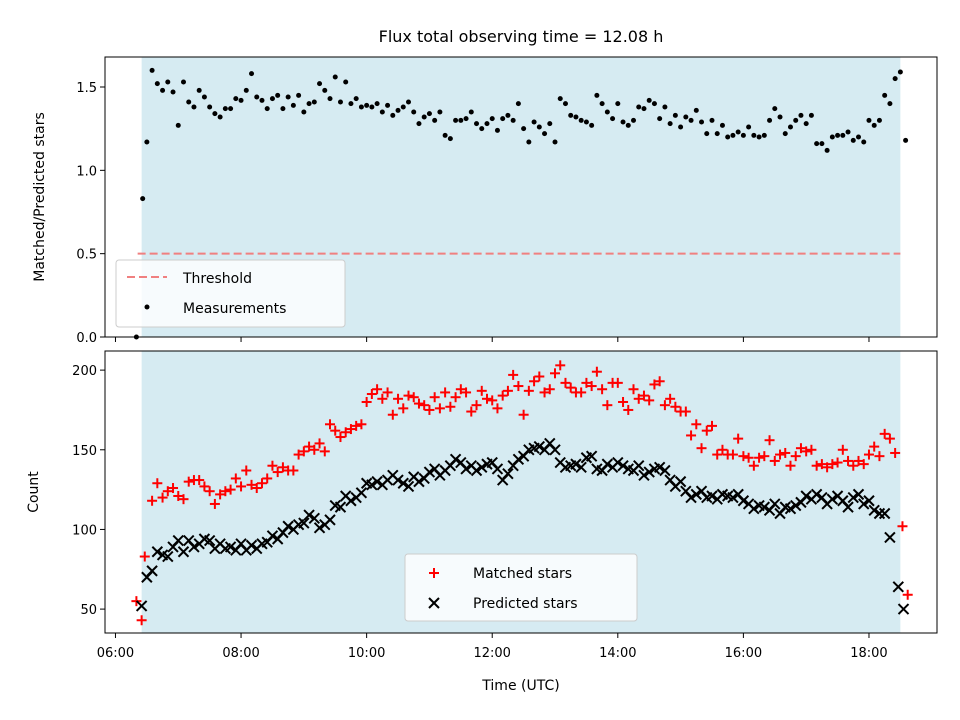 This screenshot has width=960, height=720. Describe the element at coordinates (86, 171) in the screenshot. I see `top-y-tick-label: 1.0` at that location.